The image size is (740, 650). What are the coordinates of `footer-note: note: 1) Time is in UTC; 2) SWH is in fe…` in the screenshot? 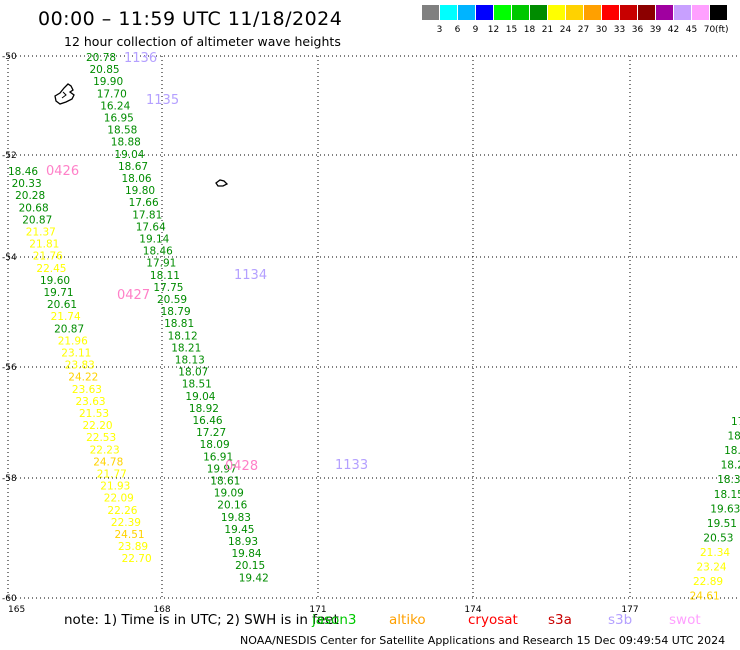 It's located at (201, 620).